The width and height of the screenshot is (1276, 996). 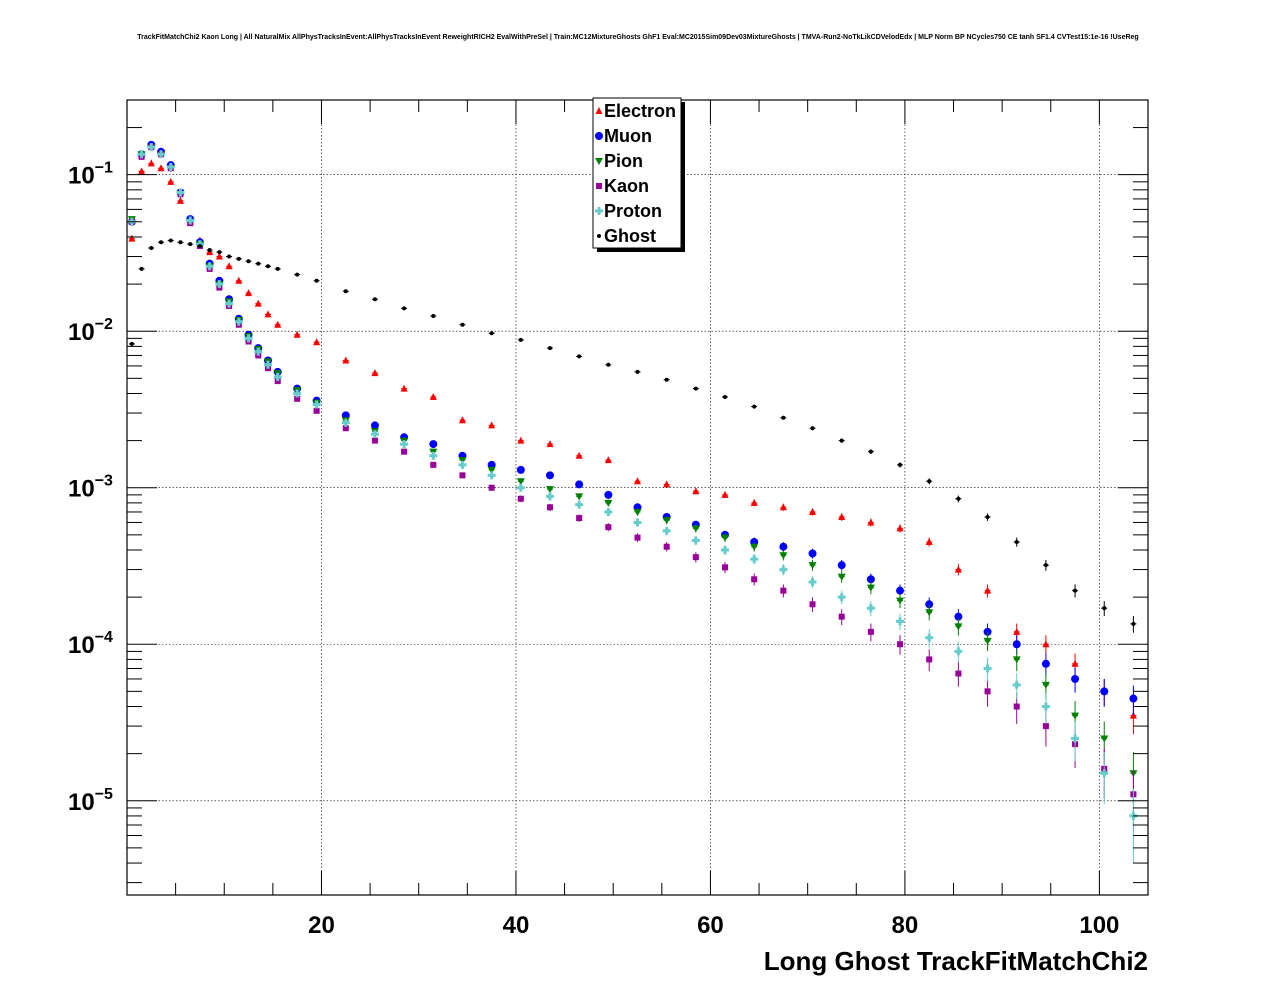 I want to click on y-tick-label: 10⁻², so click(x=90, y=331).